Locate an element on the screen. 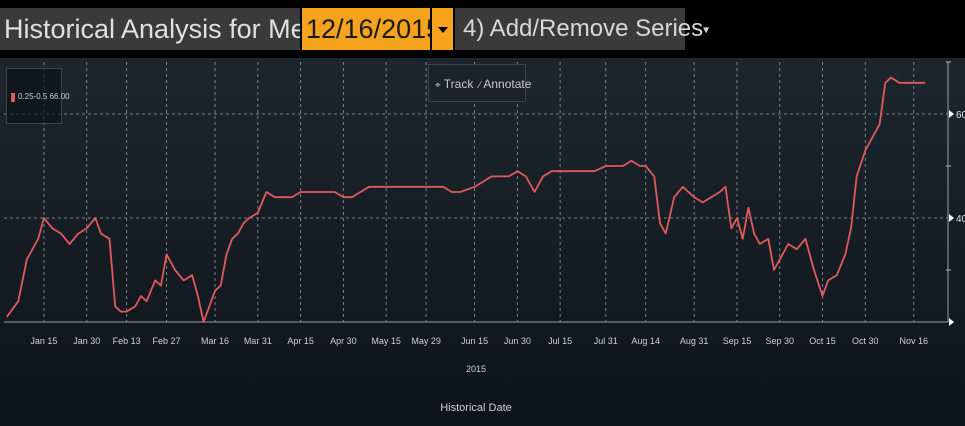 This screenshot has height=426, width=965. chevron-down-icon: ▾ is located at coordinates (706, 29).